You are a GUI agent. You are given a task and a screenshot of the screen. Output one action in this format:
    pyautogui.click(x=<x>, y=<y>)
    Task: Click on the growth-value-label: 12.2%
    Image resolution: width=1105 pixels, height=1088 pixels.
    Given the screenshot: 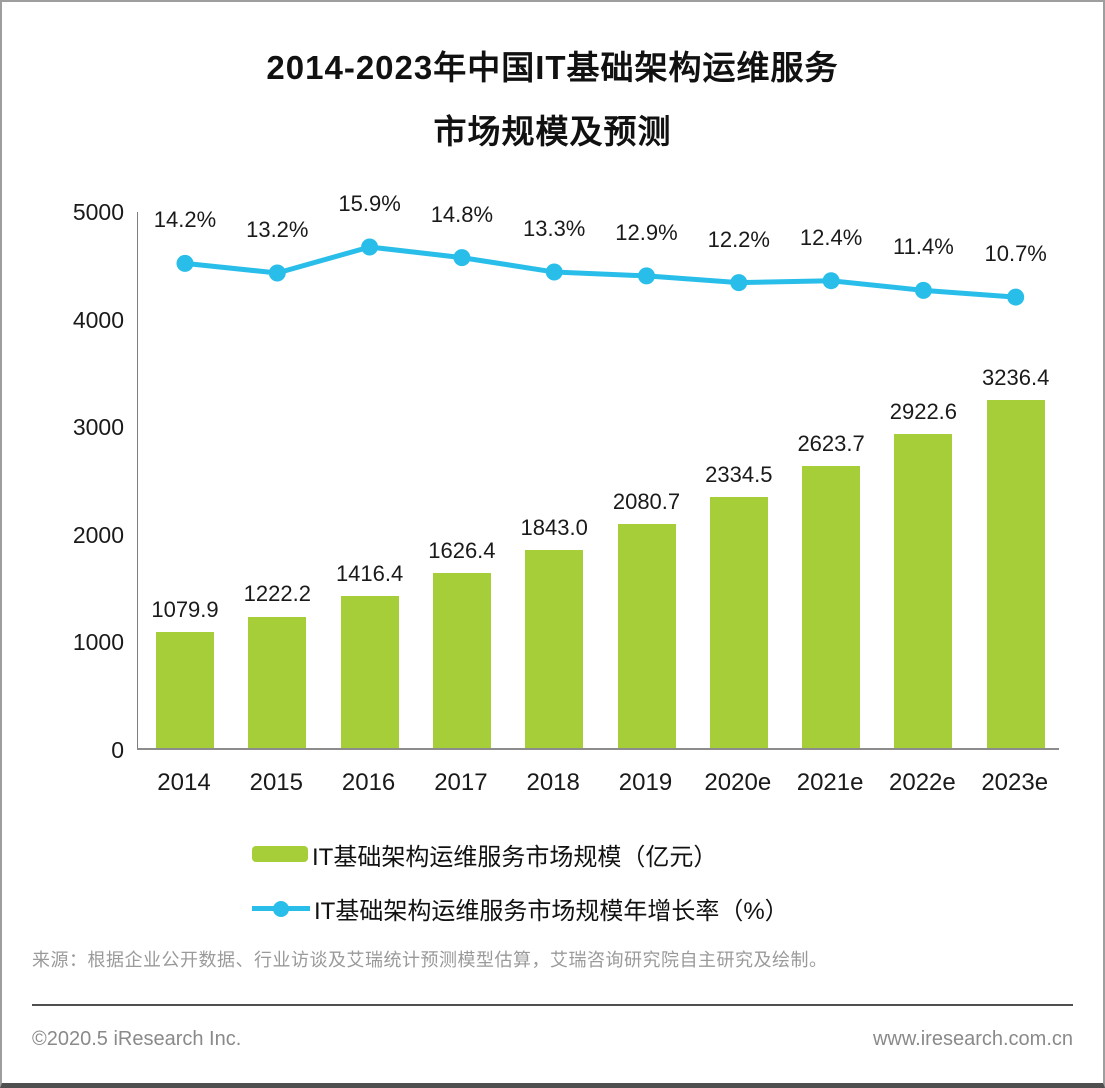 What is the action you would take?
    pyautogui.click(x=738, y=239)
    